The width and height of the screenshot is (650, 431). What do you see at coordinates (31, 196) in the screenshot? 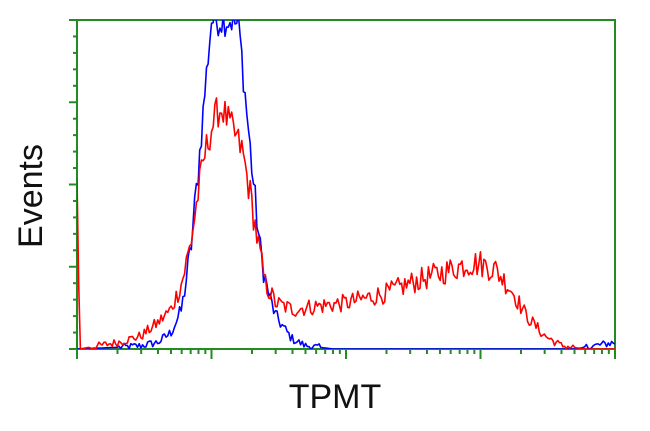
I see `y-axis-label: Events` at bounding box center [31, 196].